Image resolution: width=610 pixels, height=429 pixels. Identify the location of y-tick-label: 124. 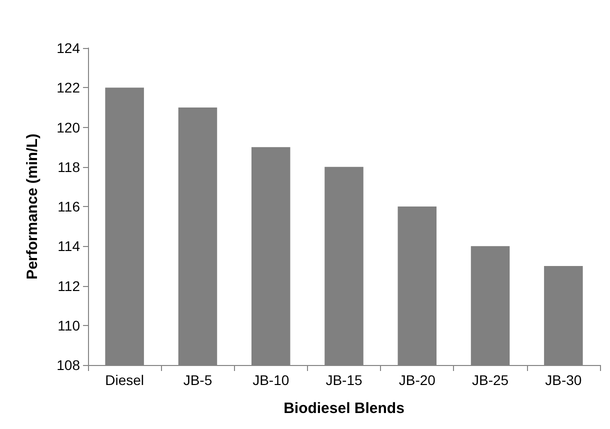
(68, 48).